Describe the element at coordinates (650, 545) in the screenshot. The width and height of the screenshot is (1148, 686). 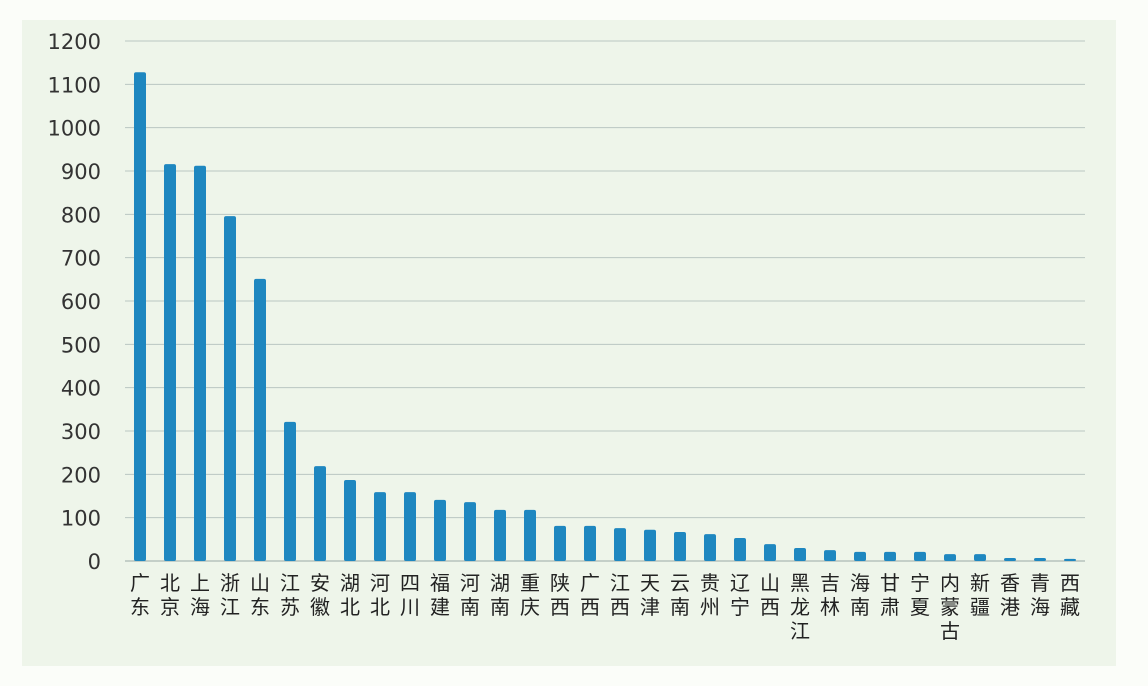
I see `bar-天津` at that location.